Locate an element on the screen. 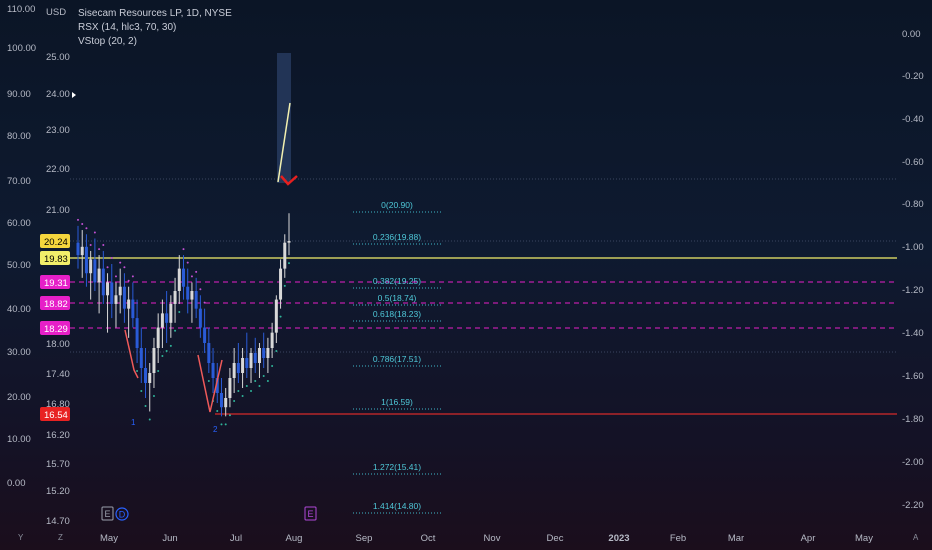 The height and width of the screenshot is (550, 932). price-tag-text: 19.31 is located at coordinates (56, 283).